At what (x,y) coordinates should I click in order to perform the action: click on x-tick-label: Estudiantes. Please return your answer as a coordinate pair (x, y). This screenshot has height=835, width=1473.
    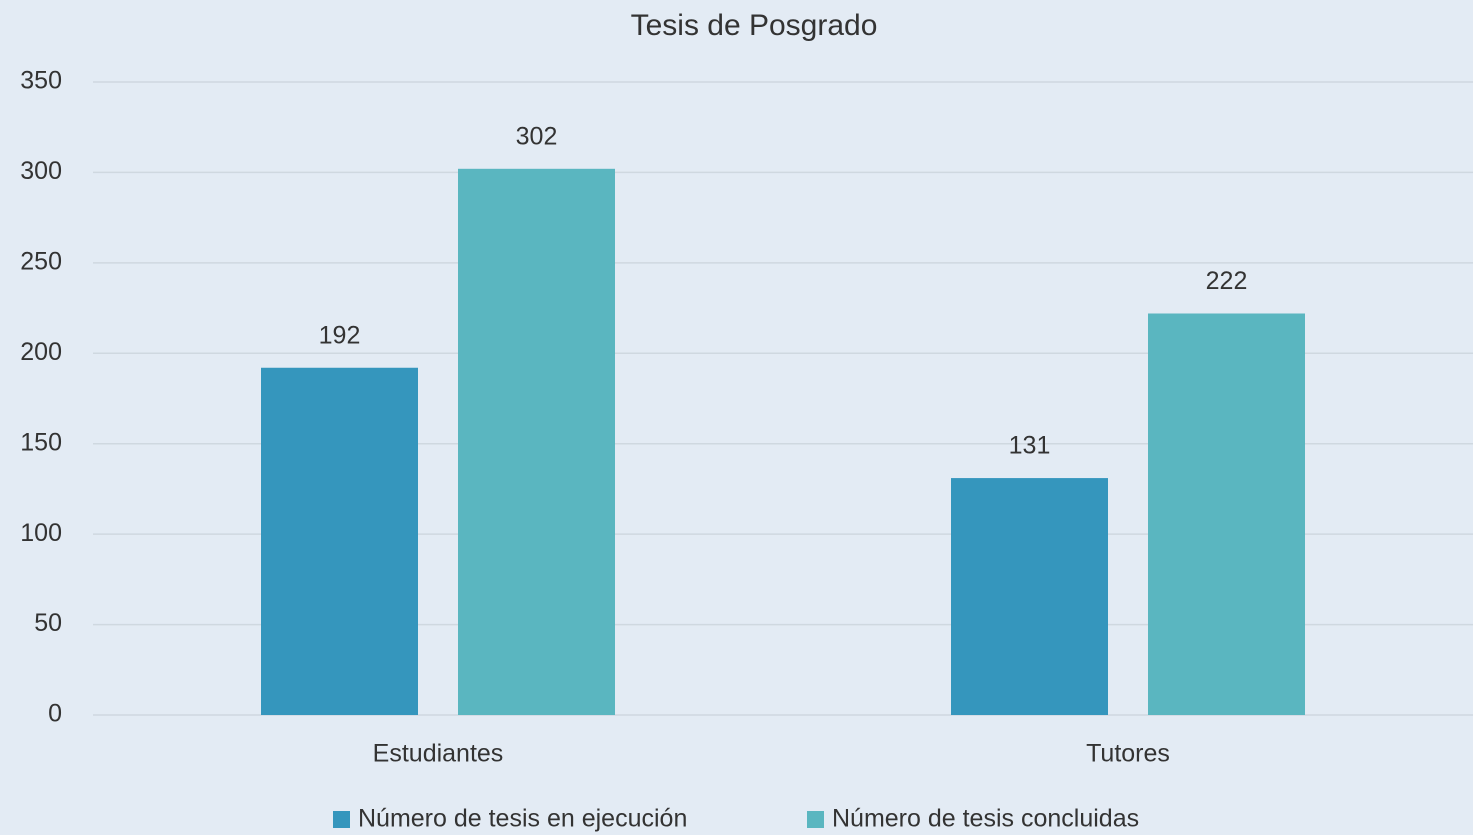
    Looking at the image, I should click on (438, 754).